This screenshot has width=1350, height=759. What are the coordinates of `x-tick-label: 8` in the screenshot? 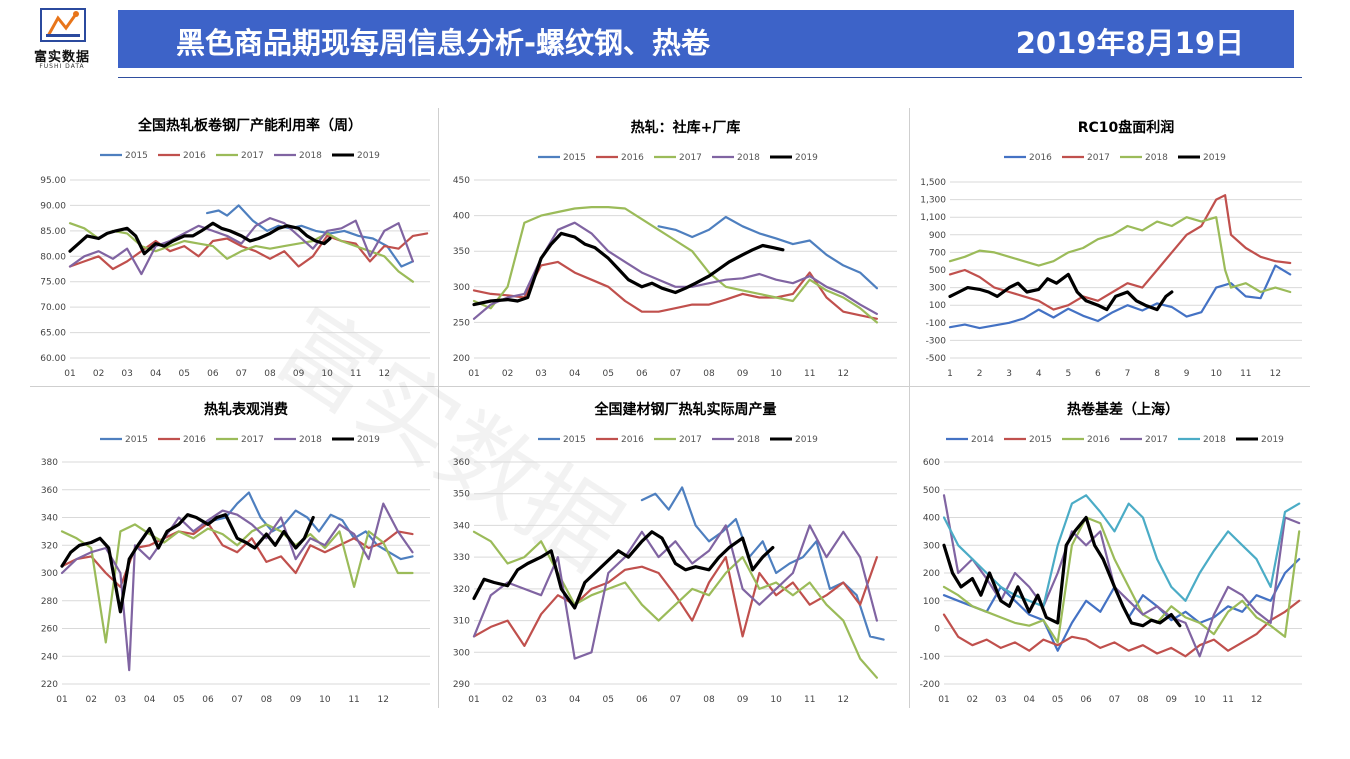 It's located at (1157, 374).